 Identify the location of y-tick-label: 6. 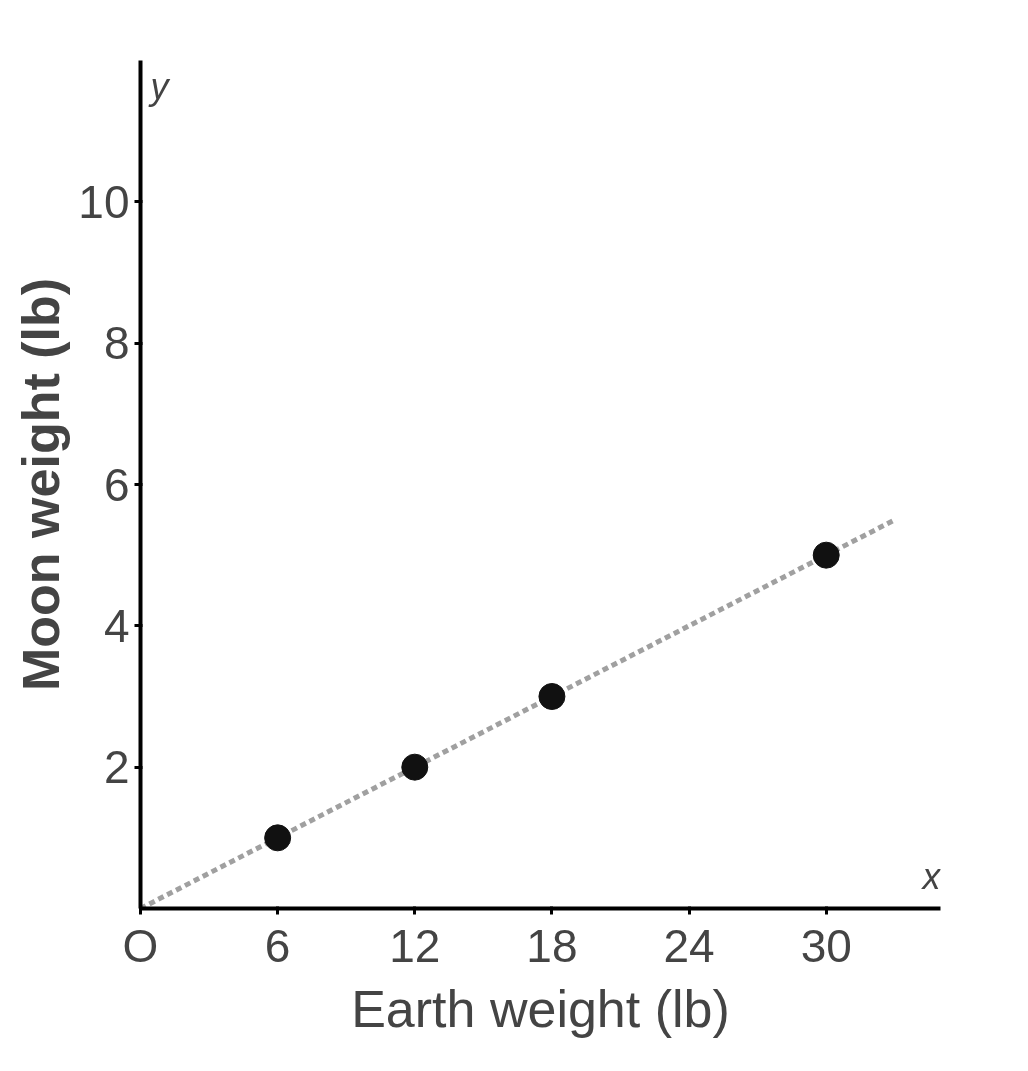
(116, 484).